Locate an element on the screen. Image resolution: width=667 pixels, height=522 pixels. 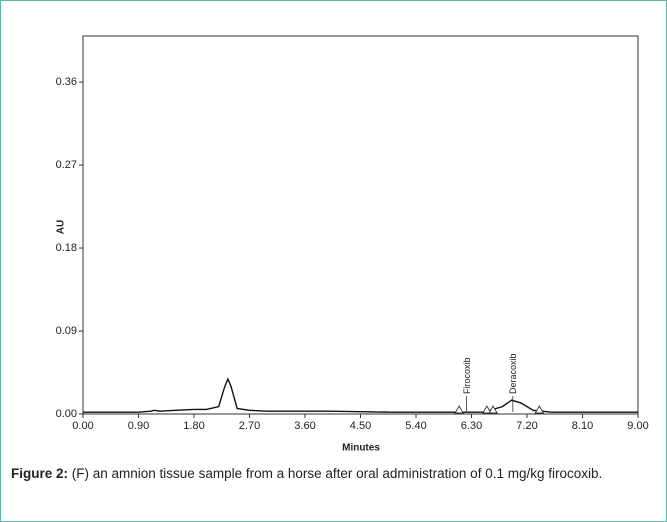
x-tick-label: 8.10 is located at coordinates (582, 426).